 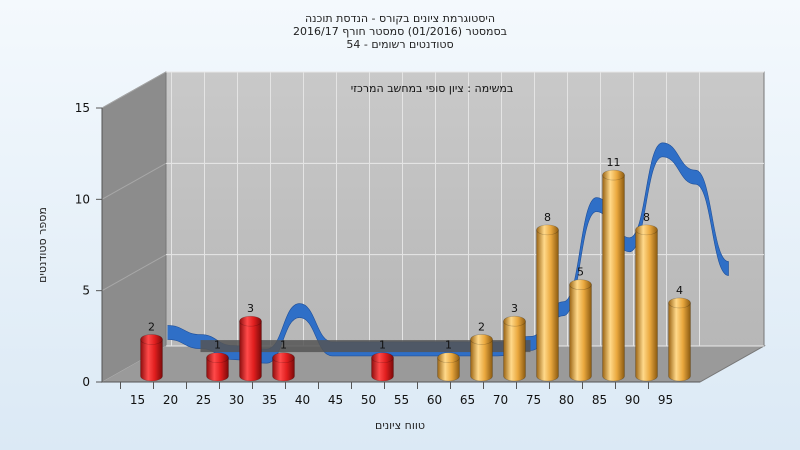 What do you see at coordinates (400, 18) in the screenshot?
I see `title-line-1: היסטוגרמת ציונים בקורס - הנדסת תוכנה` at bounding box center [400, 18].